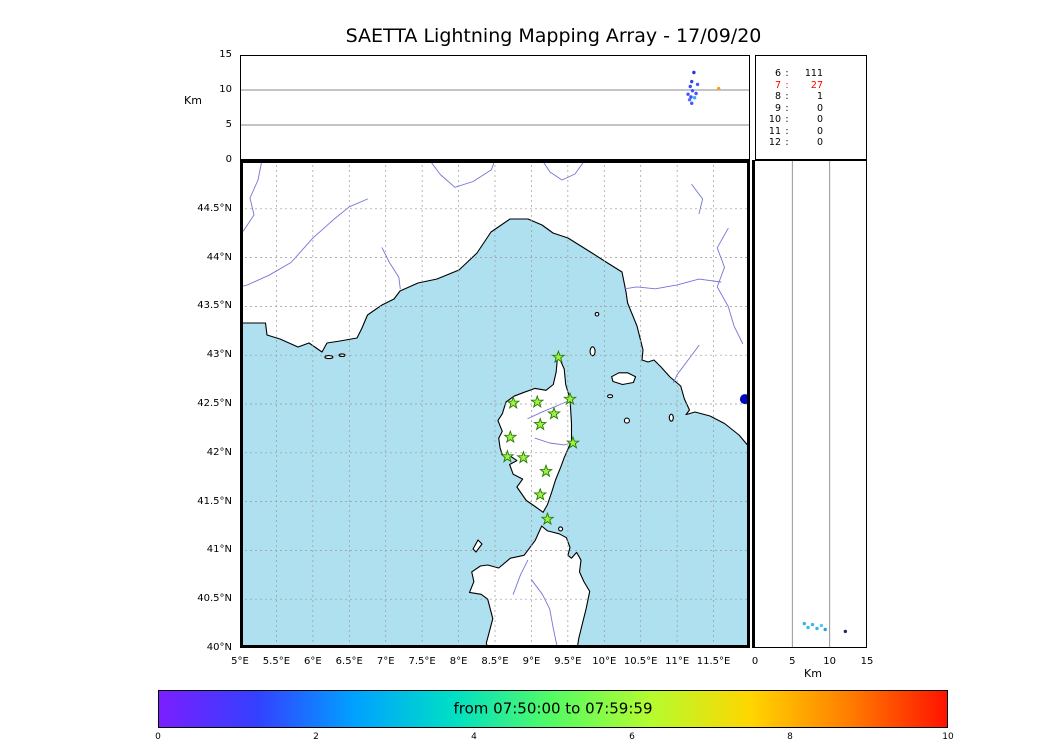 This screenshot has height=750, width=1050. Describe the element at coordinates (813, 673) in the screenshot. I see `altitude-bottom-axis-label: Km` at that location.